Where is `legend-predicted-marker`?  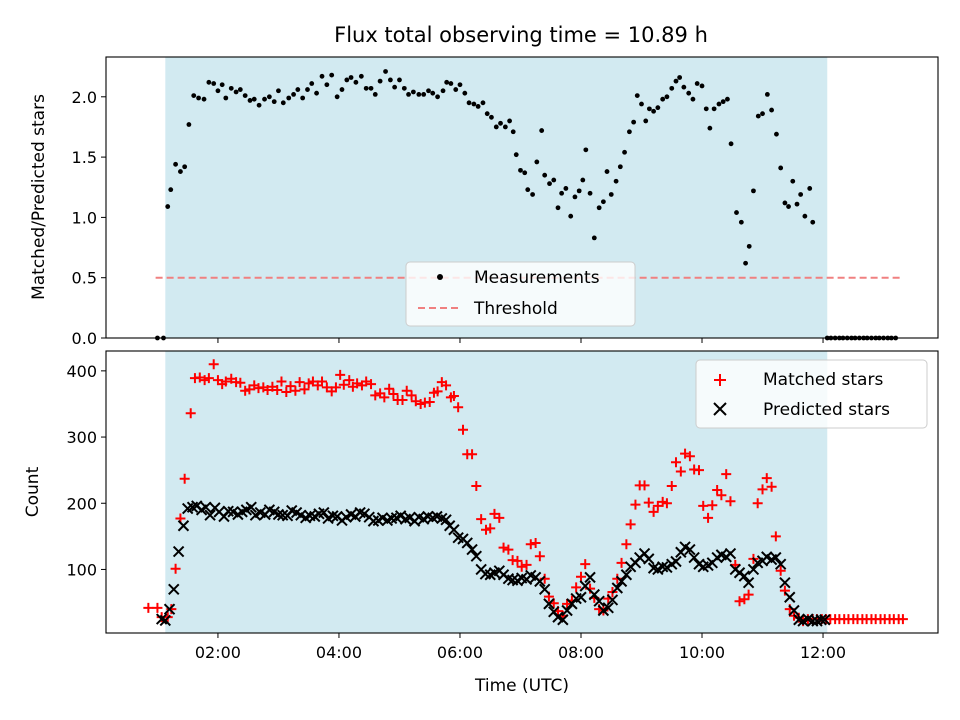
legend-predicted-marker is located at coordinates (720, 409).